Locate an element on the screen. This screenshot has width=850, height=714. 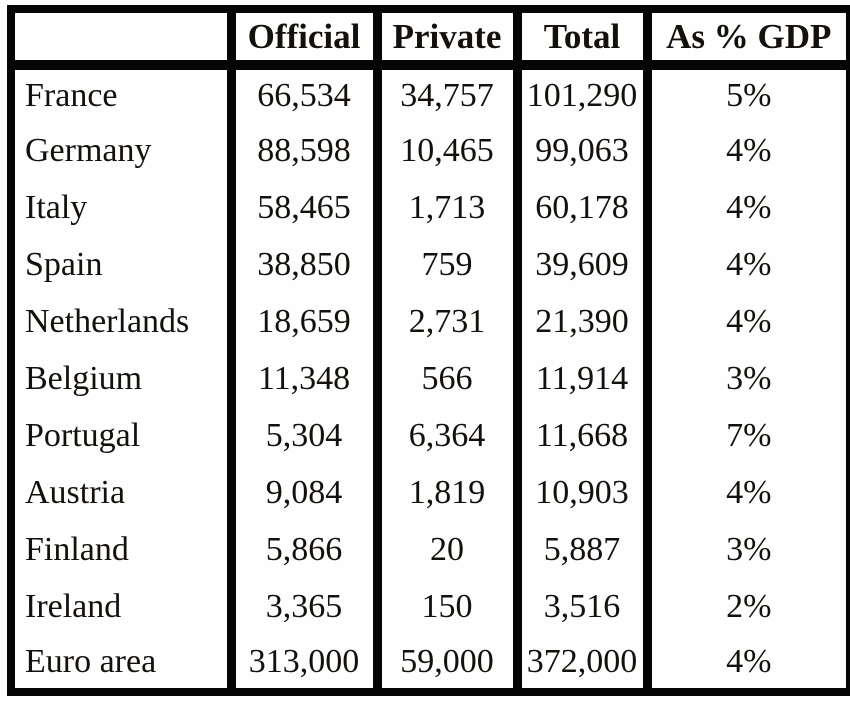
private-value: 6,364 is located at coordinates (444, 435).